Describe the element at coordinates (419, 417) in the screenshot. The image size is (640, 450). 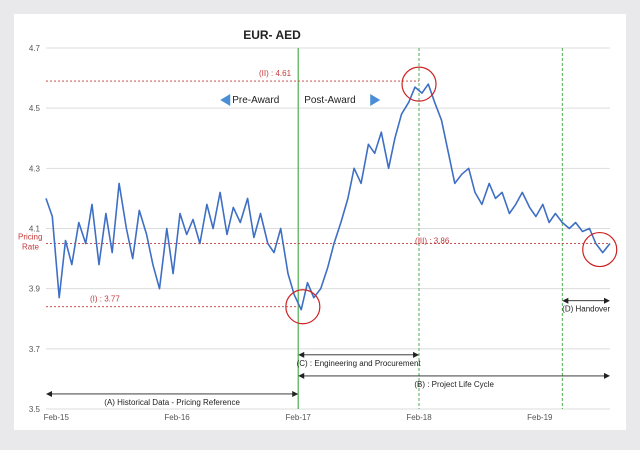
I see `x-tick-label: Feb-18` at that location.